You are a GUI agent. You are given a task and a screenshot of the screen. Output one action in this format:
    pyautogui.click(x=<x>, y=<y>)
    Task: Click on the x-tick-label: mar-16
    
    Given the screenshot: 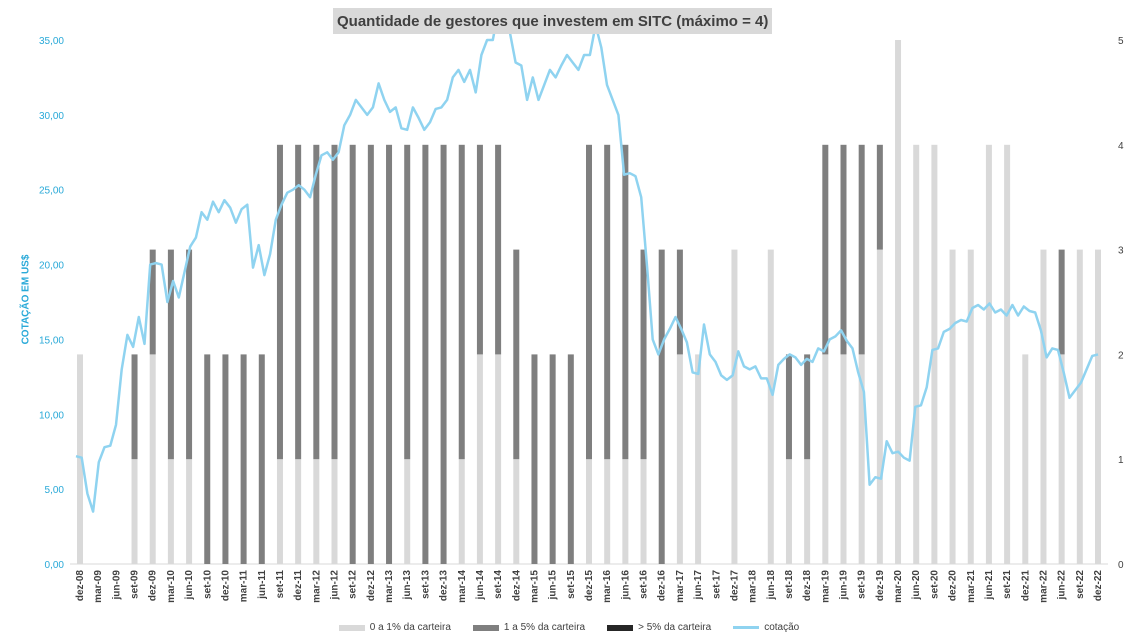 What is the action you would take?
    pyautogui.click(x=607, y=586)
    